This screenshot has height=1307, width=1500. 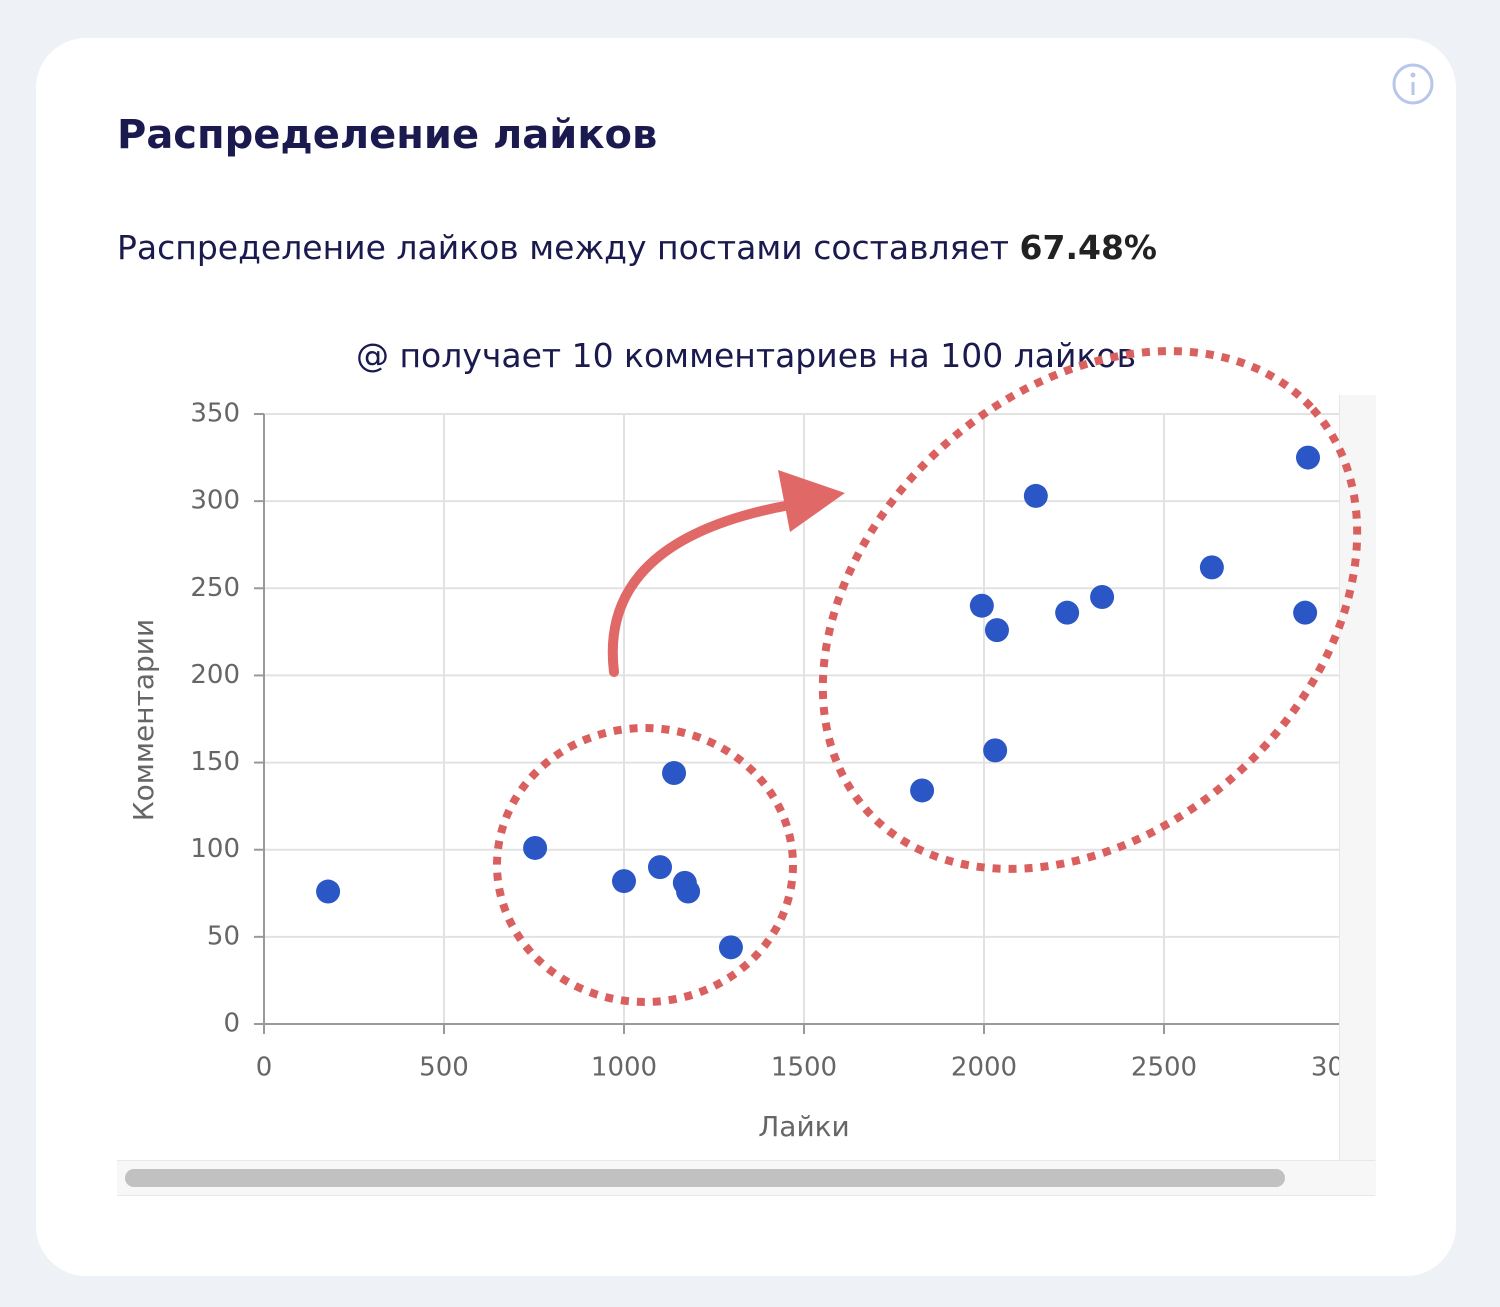 What do you see at coordinates (746, 355) in the screenshot?
I see `chart-title: @ получает 10 комментариев на 100 лайков` at bounding box center [746, 355].